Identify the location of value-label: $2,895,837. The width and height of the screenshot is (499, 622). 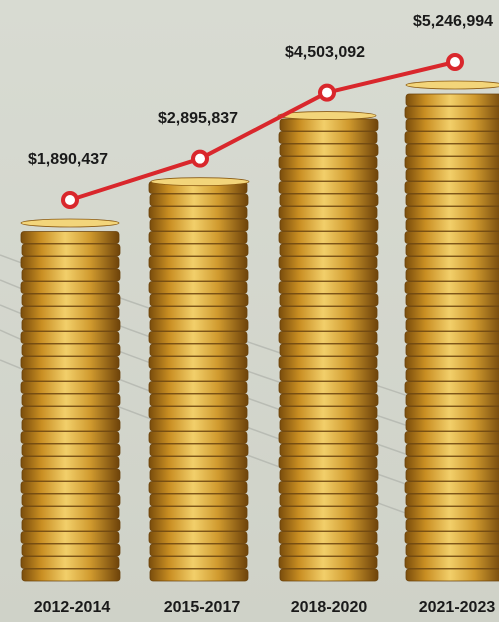
(198, 118).